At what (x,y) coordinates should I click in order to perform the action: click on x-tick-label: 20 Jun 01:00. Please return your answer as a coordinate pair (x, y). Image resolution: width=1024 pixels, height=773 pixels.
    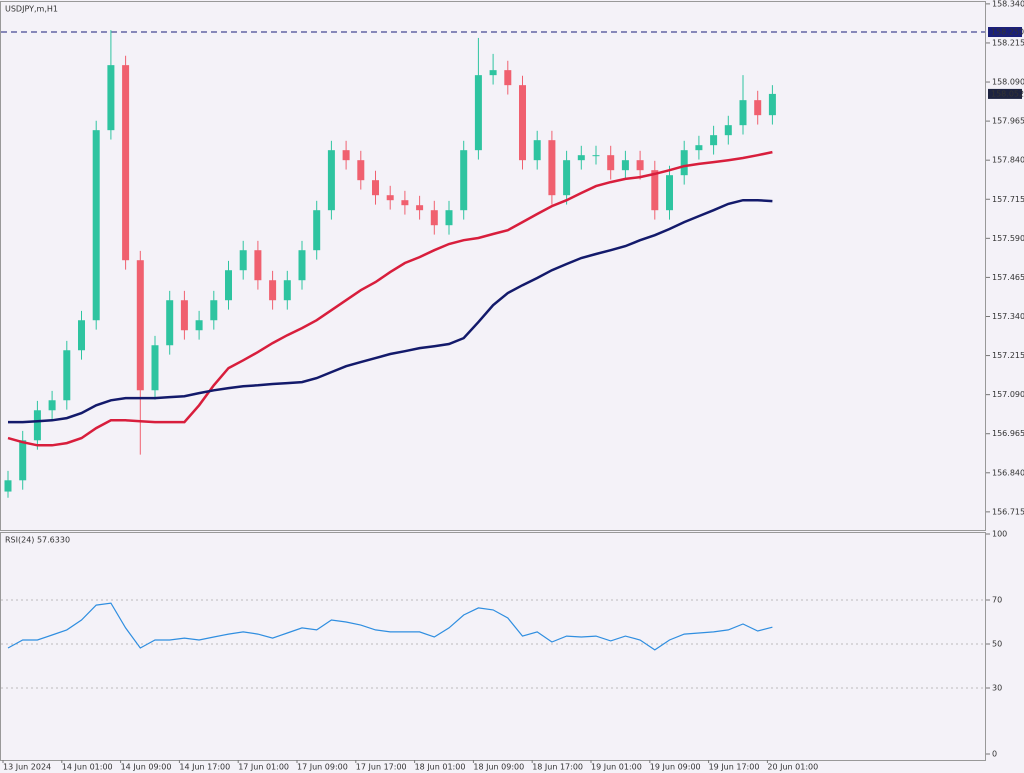
    Looking at the image, I should click on (792, 767).